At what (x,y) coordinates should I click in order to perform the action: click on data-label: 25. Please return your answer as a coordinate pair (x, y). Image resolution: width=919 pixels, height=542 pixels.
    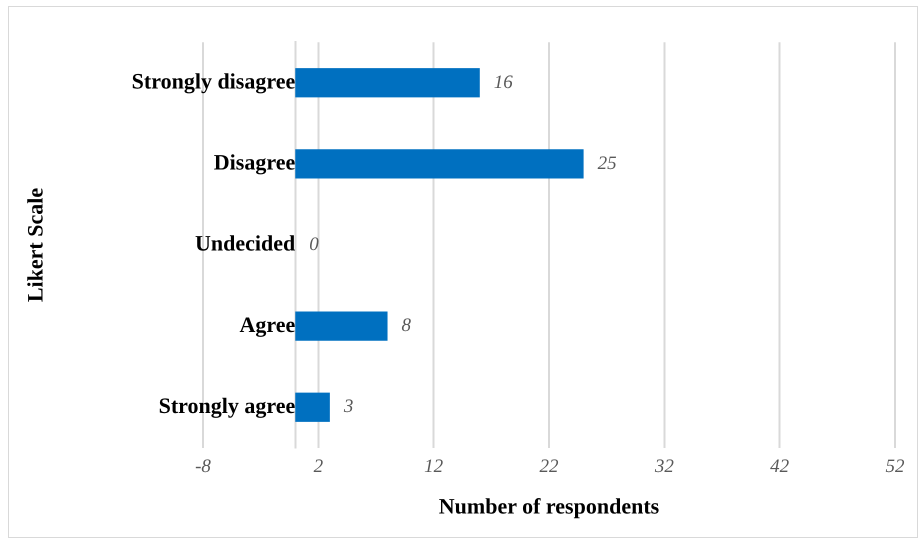
    Looking at the image, I should click on (607, 163).